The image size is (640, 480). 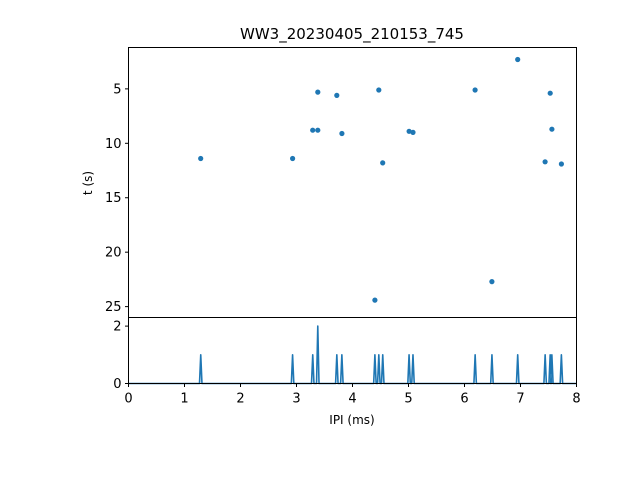 I want to click on x-tick-label-6: 6, so click(x=464, y=399).